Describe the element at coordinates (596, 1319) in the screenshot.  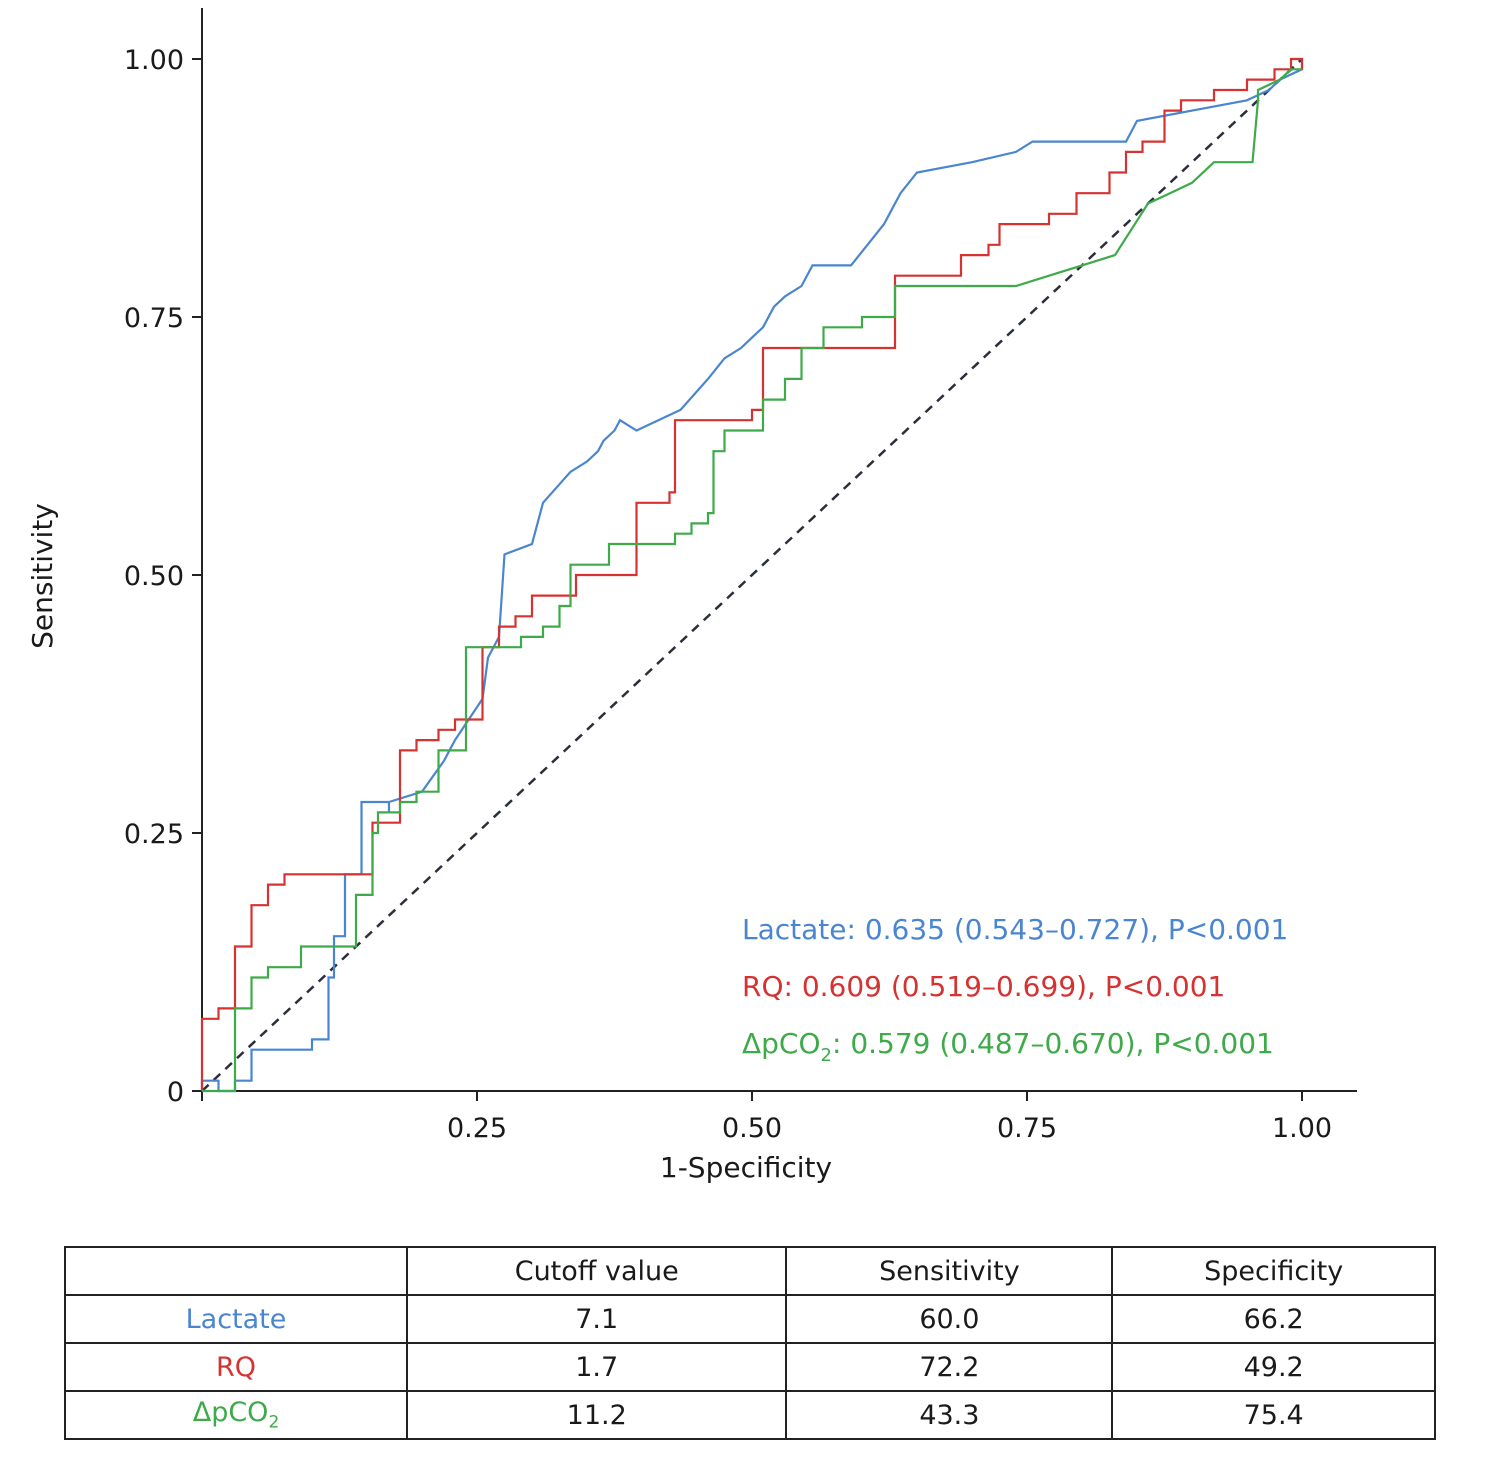
I see `cell-cutoff: 7.1` at that location.